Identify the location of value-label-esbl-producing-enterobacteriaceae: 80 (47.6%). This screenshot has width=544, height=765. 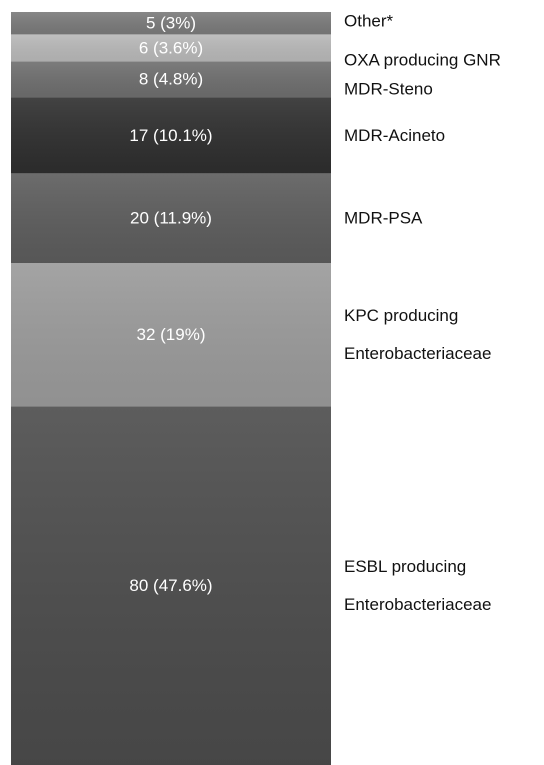
(170, 585).